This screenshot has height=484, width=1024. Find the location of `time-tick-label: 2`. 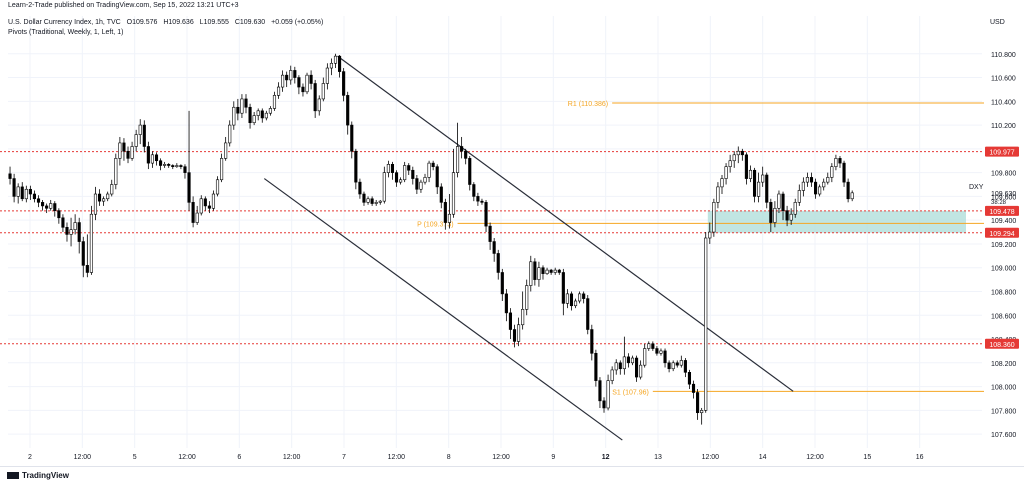

time-tick-label: 2 is located at coordinates (30, 457).